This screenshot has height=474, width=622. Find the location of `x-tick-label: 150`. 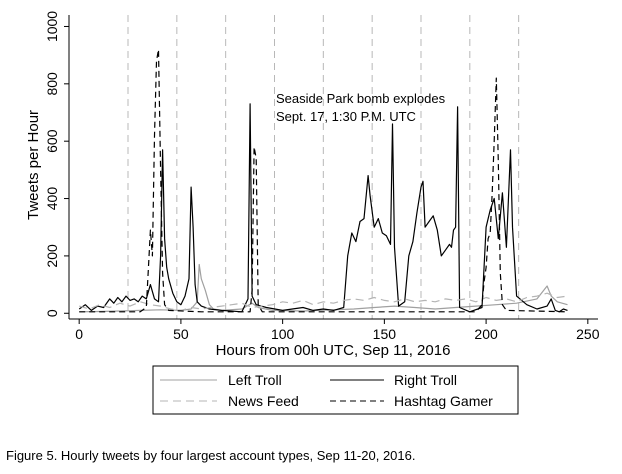

x-tick-label: 150 is located at coordinates (385, 334).